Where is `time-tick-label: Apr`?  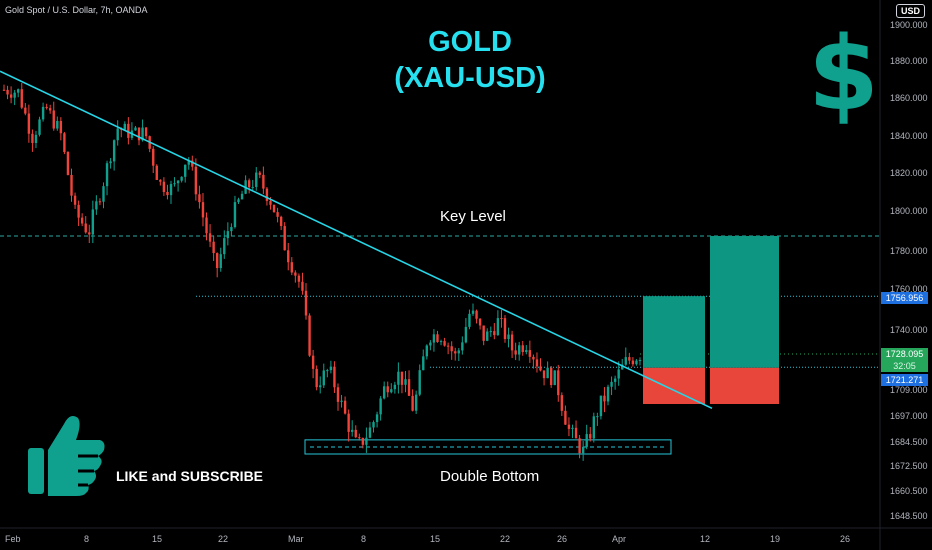
time-tick-label: Apr is located at coordinates (619, 539).